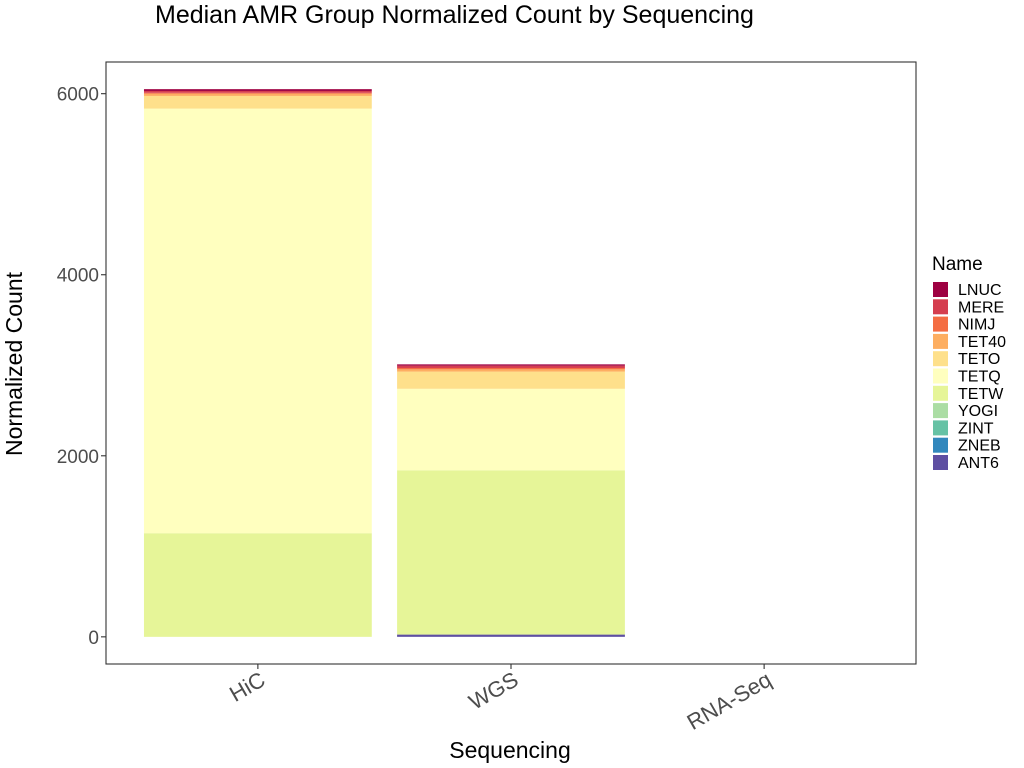 Image resolution: width=1024 pixels, height=768 pixels. I want to click on legend-label-tetq: TETQ, so click(979, 377).